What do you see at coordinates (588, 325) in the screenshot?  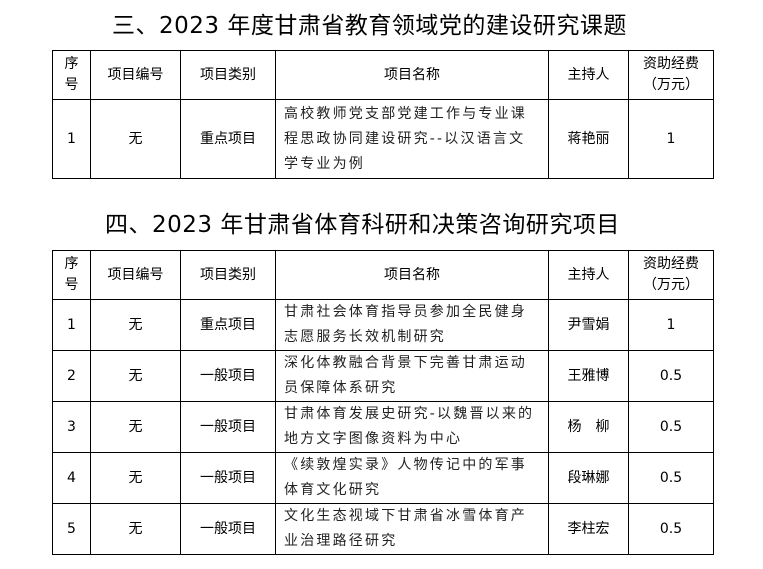 I see `col-host-cell: 尹雪娟` at bounding box center [588, 325].